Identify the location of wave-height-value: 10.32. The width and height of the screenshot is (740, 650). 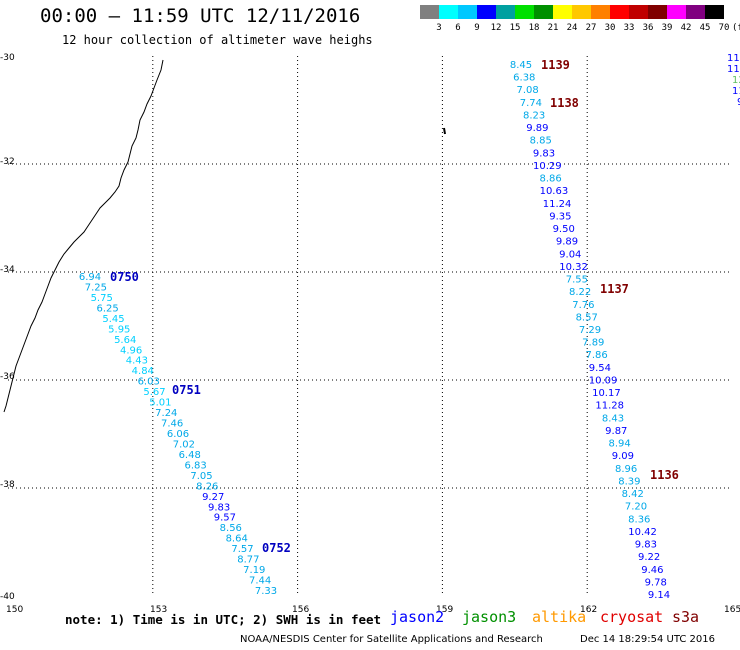
(573, 267).